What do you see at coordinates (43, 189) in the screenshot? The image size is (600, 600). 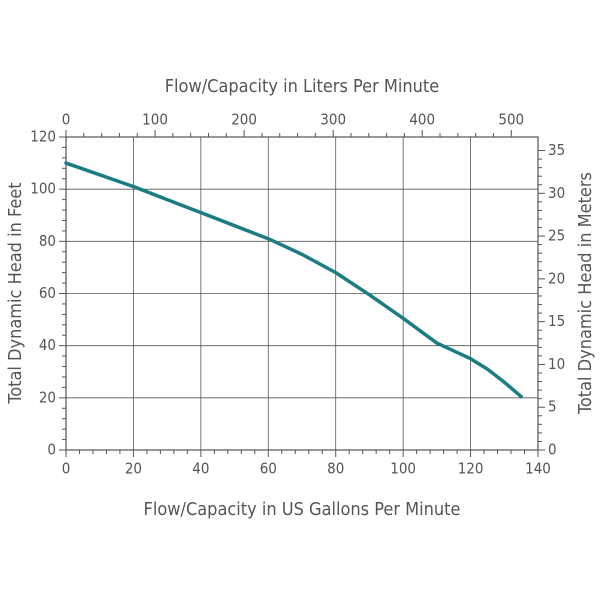 I see `y-tick-label: 100` at bounding box center [43, 189].